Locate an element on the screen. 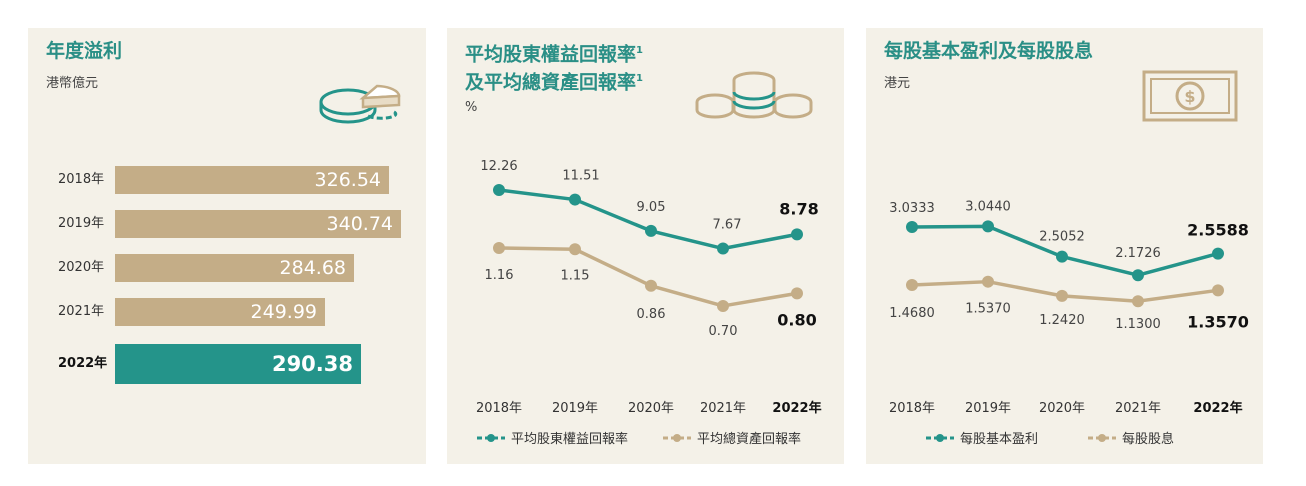 This screenshot has height=486, width=1306. bar: 326.54 is located at coordinates (252, 180).